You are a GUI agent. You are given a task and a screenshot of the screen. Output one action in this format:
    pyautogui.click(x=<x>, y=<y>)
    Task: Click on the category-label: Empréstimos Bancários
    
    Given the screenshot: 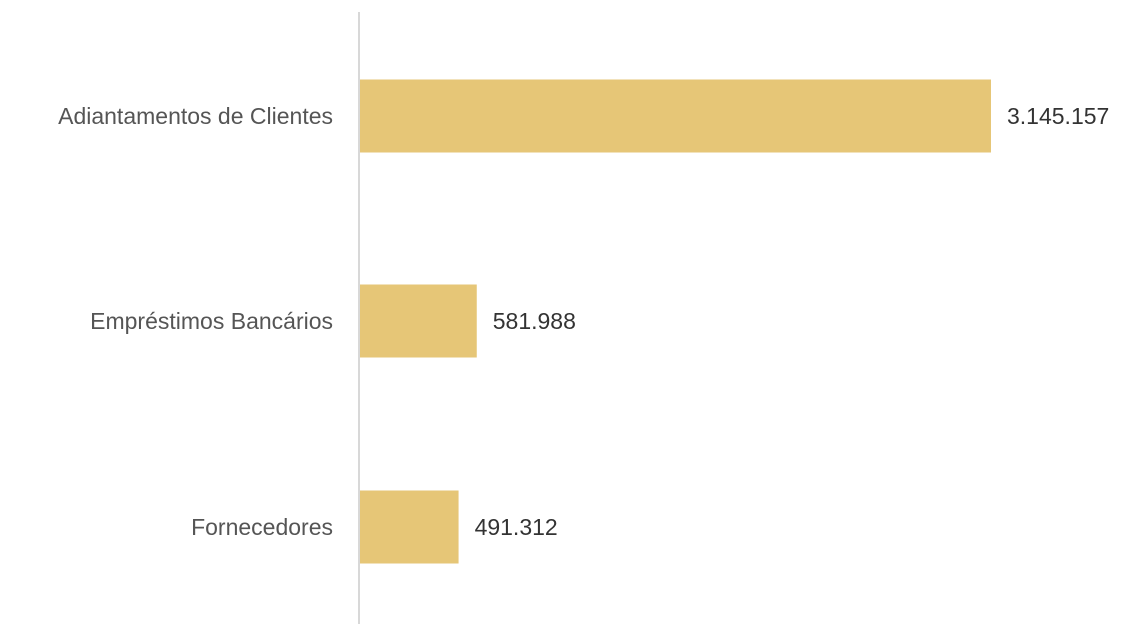 What is the action you would take?
    pyautogui.click(x=211, y=321)
    